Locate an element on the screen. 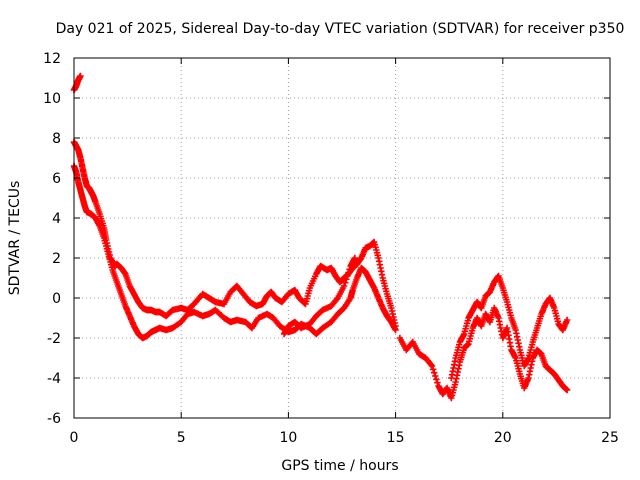 This screenshot has width=640, height=480. x-tick-label: 0 is located at coordinates (74, 438).